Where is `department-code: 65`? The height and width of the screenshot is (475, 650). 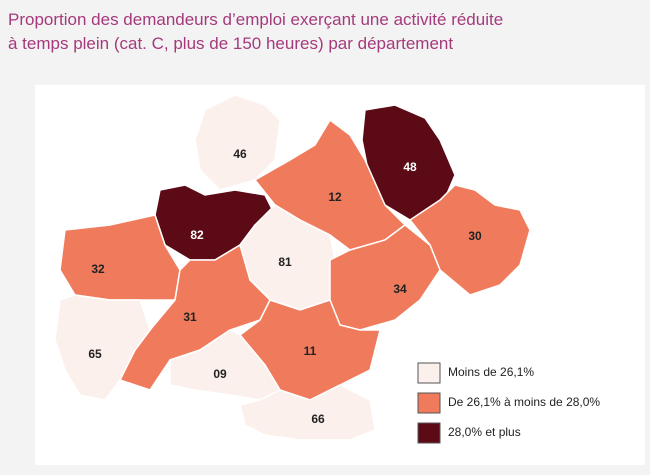
department-code: 65 is located at coordinates (95, 354).